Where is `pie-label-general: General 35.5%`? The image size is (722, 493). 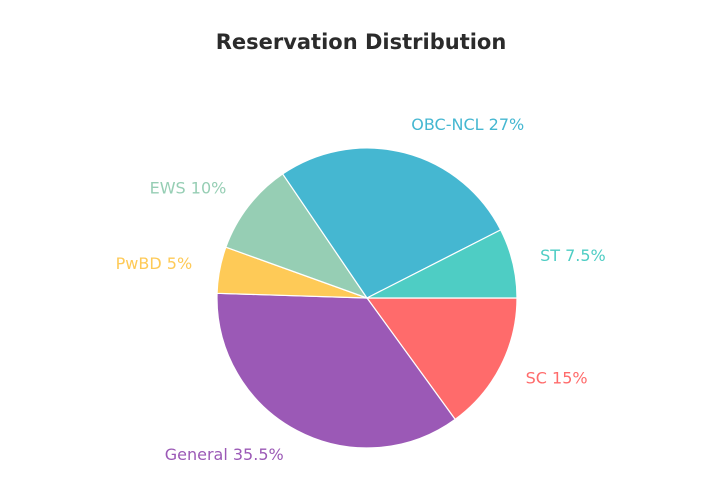 pie-label-general: General 35.5% is located at coordinates (224, 454).